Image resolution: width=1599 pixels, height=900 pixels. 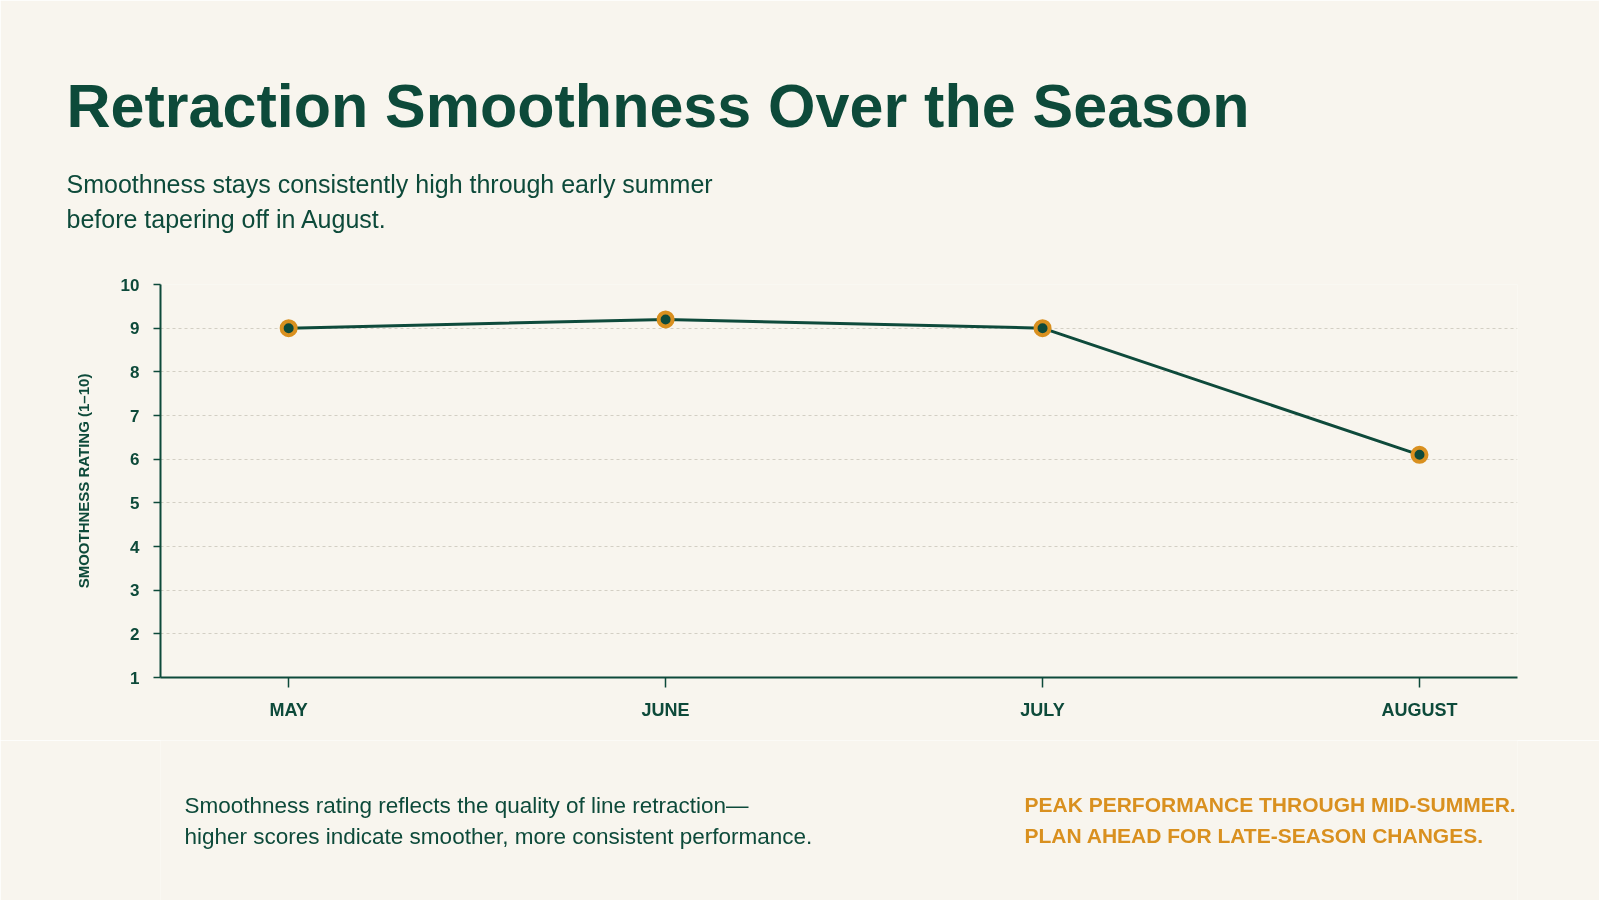 What do you see at coordinates (288, 709) in the screenshot?
I see `x-tick-label: MAY` at bounding box center [288, 709].